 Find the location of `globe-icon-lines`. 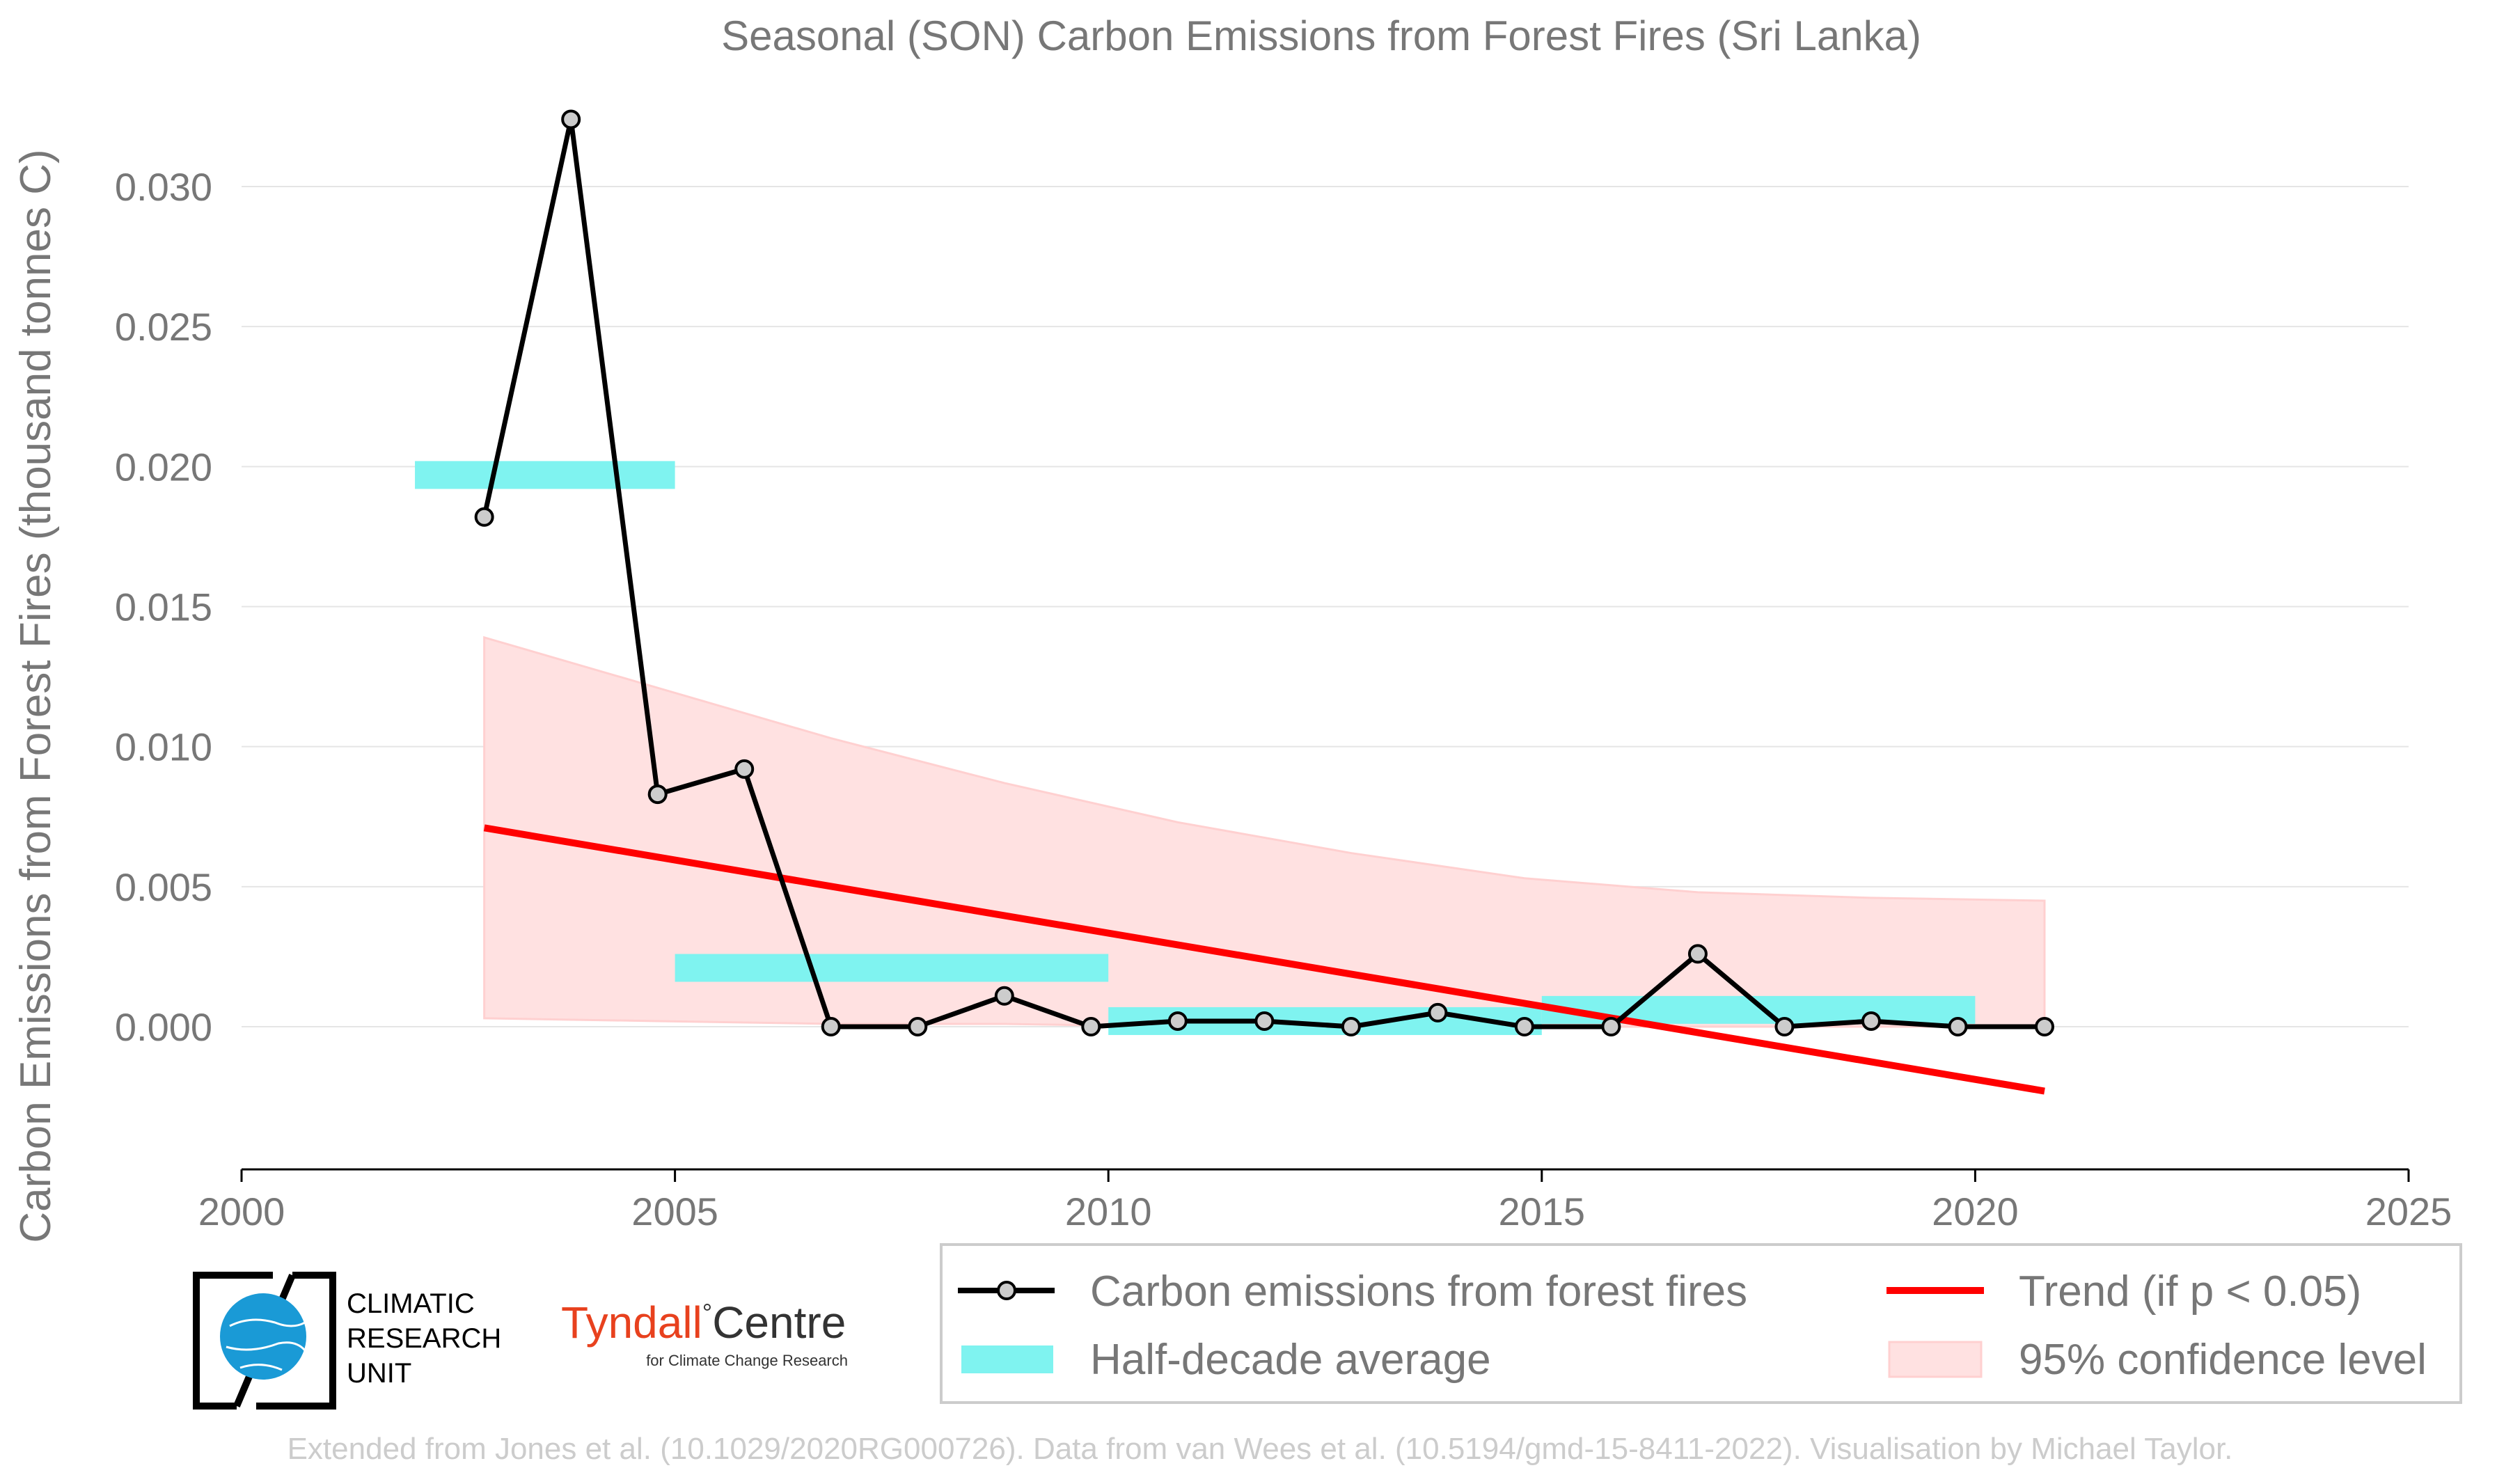

globe-icon-lines is located at coordinates (266, 1344).